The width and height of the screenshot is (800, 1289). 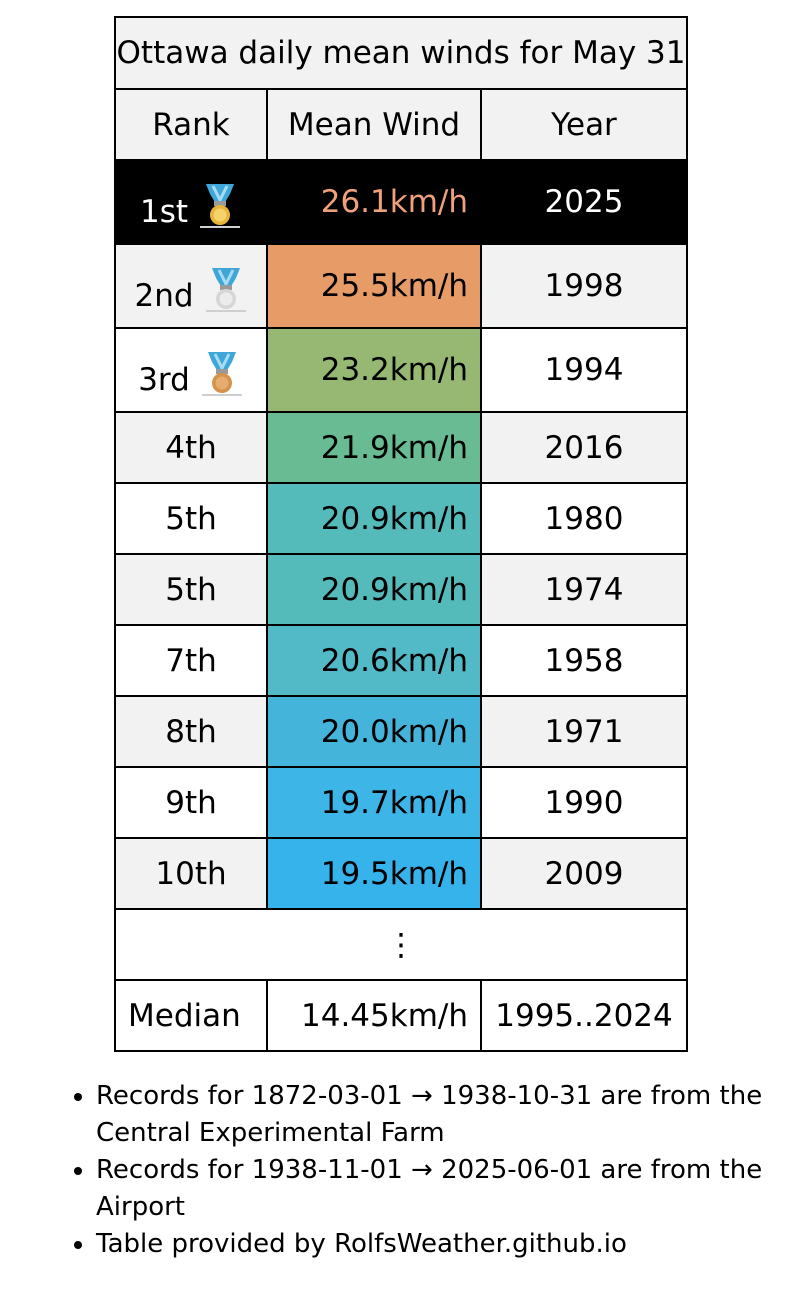 I want to click on year-cell: 1990, so click(x=584, y=802).